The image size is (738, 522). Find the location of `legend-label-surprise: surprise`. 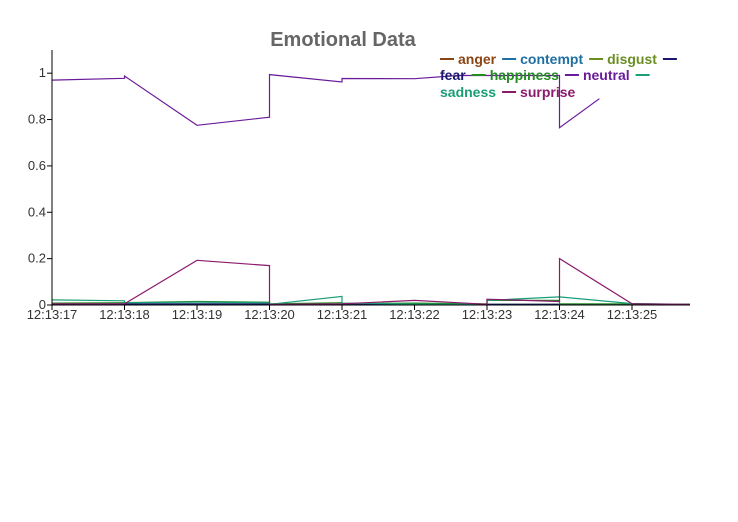

legend-label-surprise: surprise is located at coordinates (547, 92).